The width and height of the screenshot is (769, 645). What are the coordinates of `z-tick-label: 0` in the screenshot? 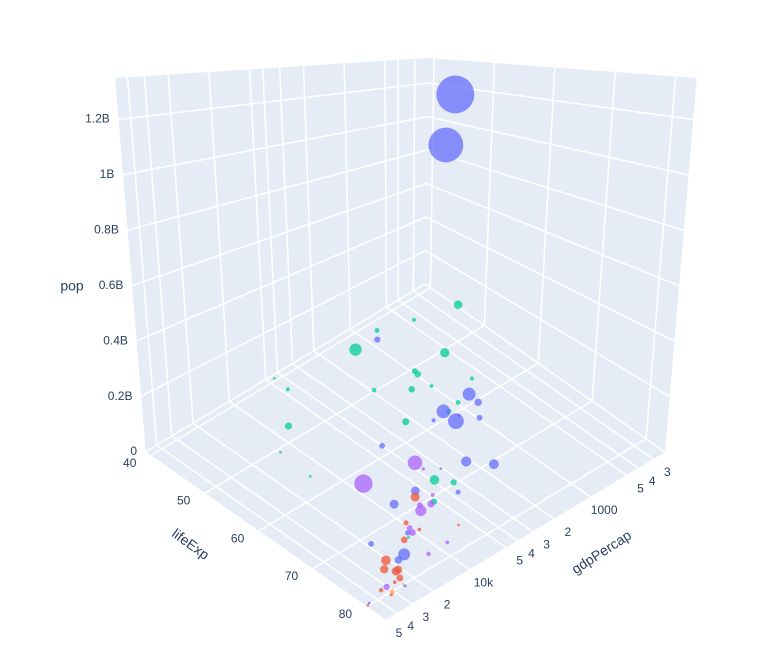 It's located at (133, 451).